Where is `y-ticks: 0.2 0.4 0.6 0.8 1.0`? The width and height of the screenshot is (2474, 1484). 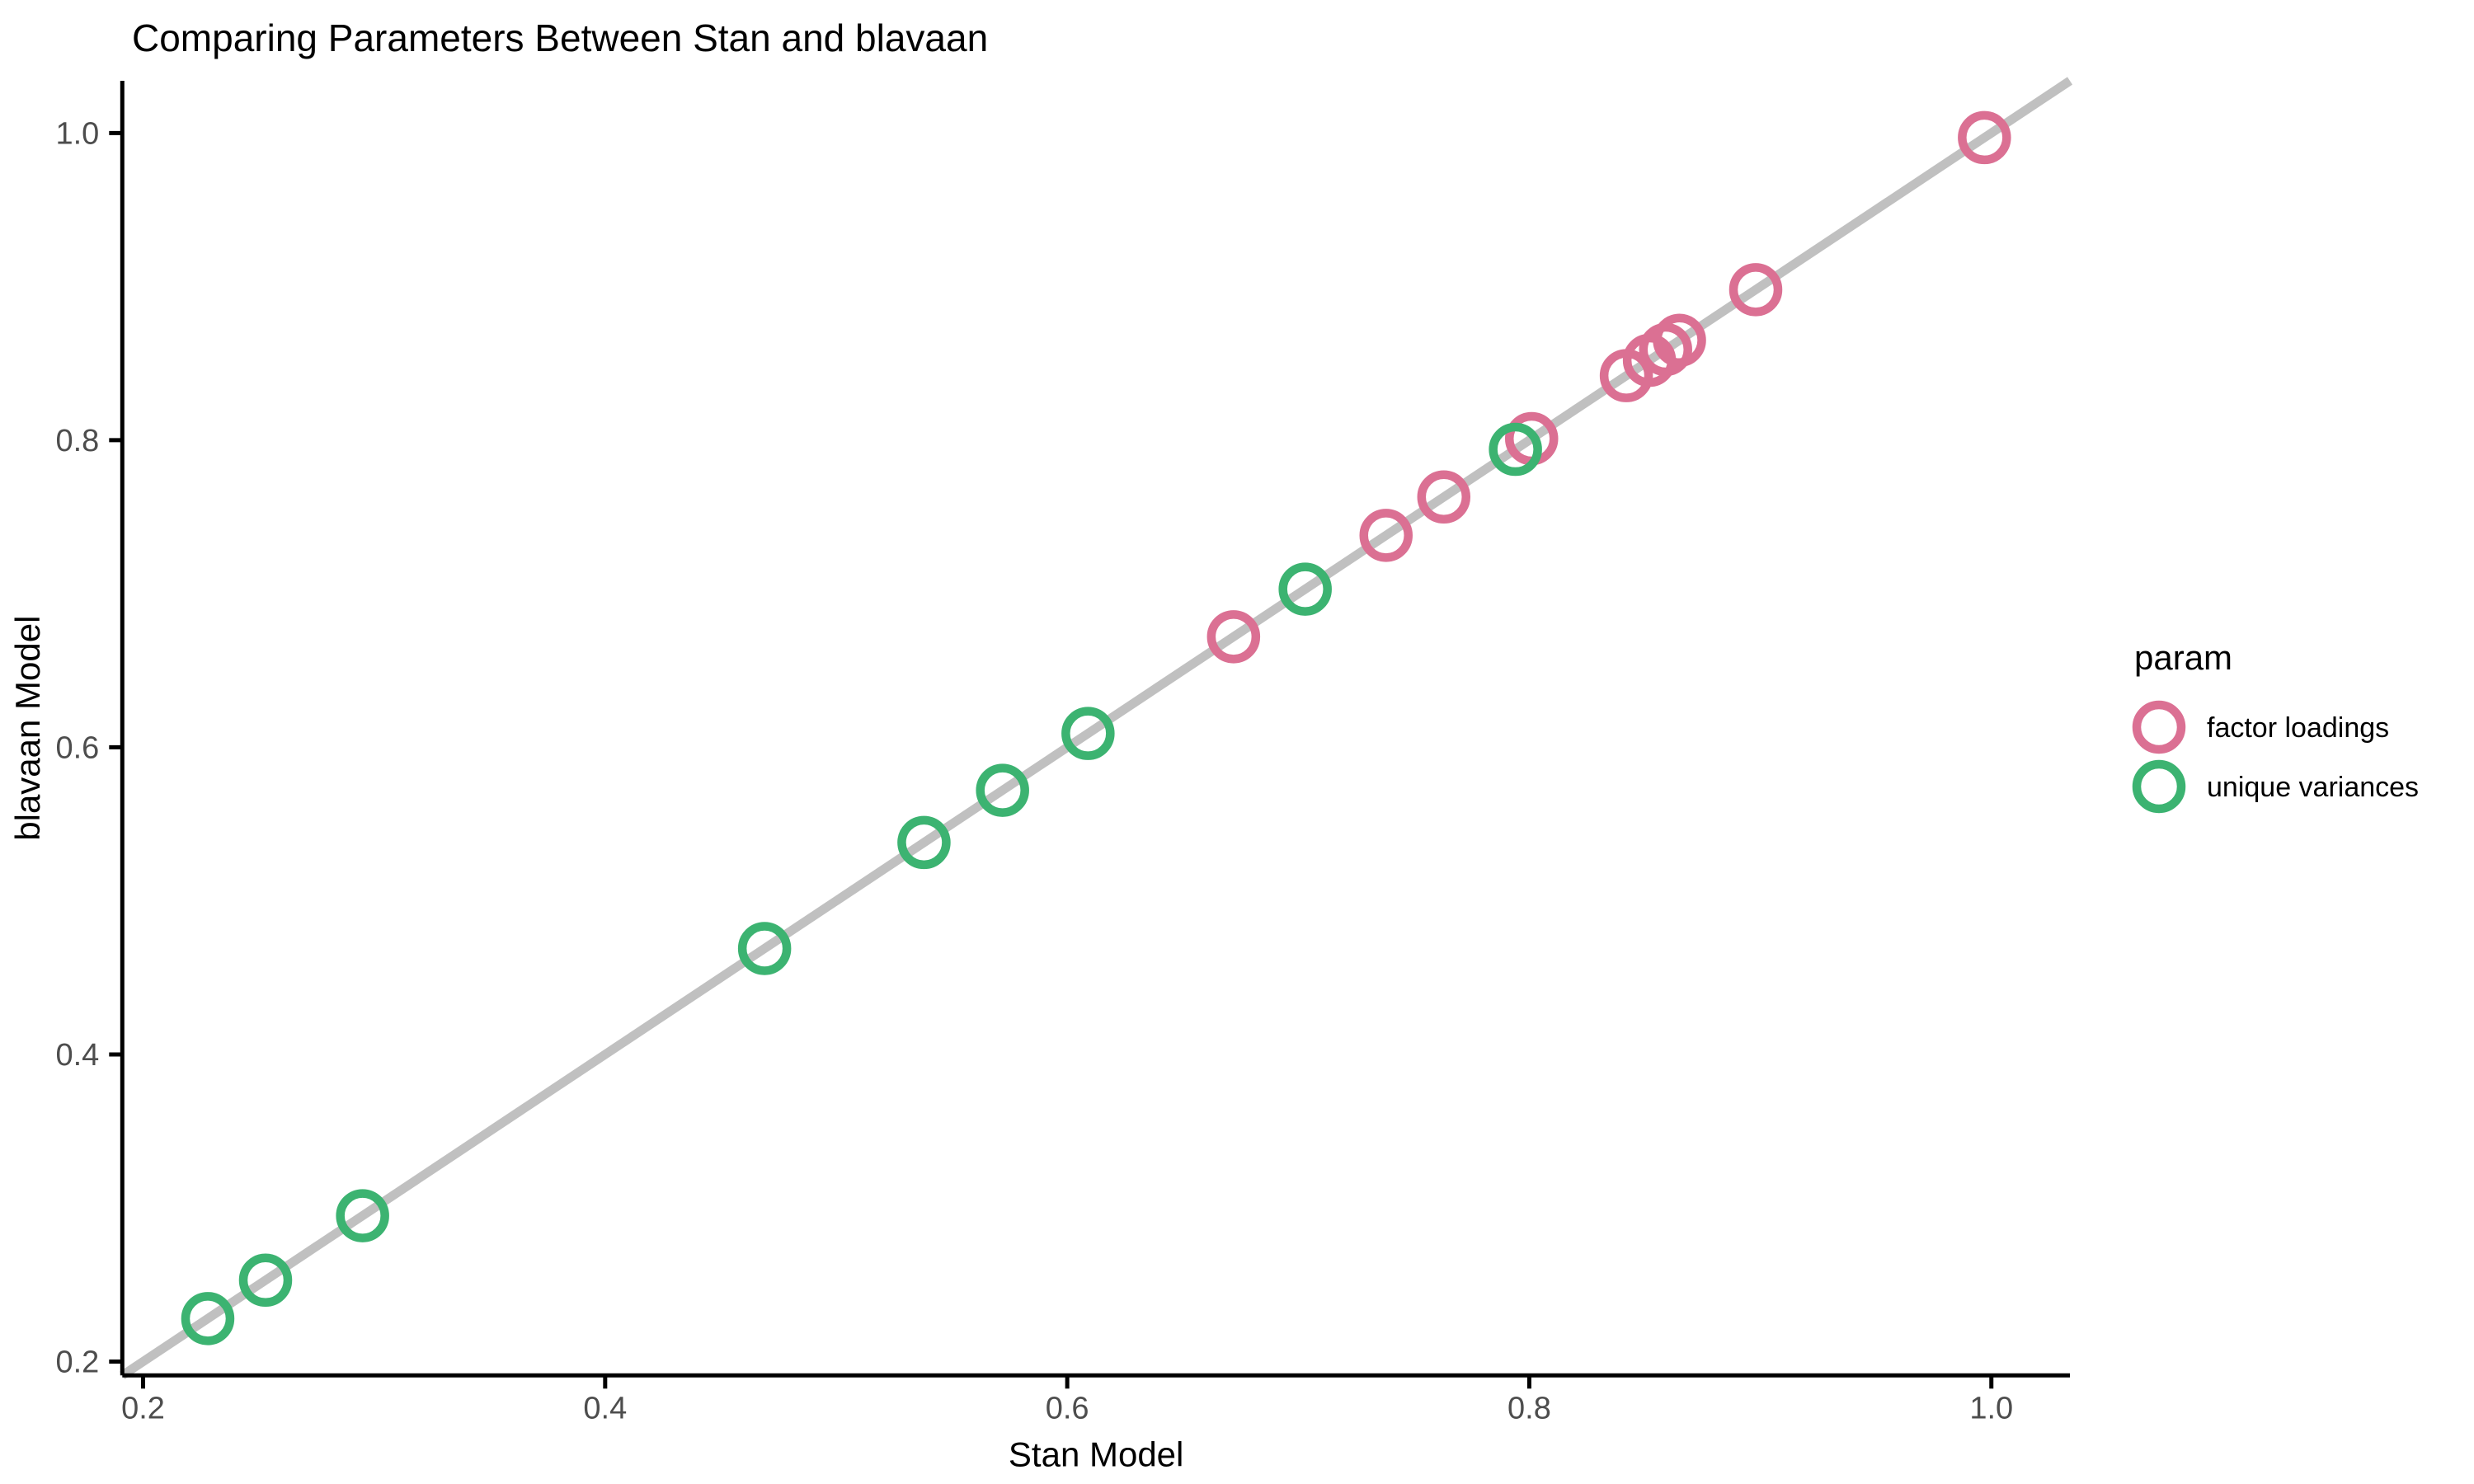 y-ticks: 0.2 0.4 0.6 0.8 1.0 is located at coordinates (89, 748).